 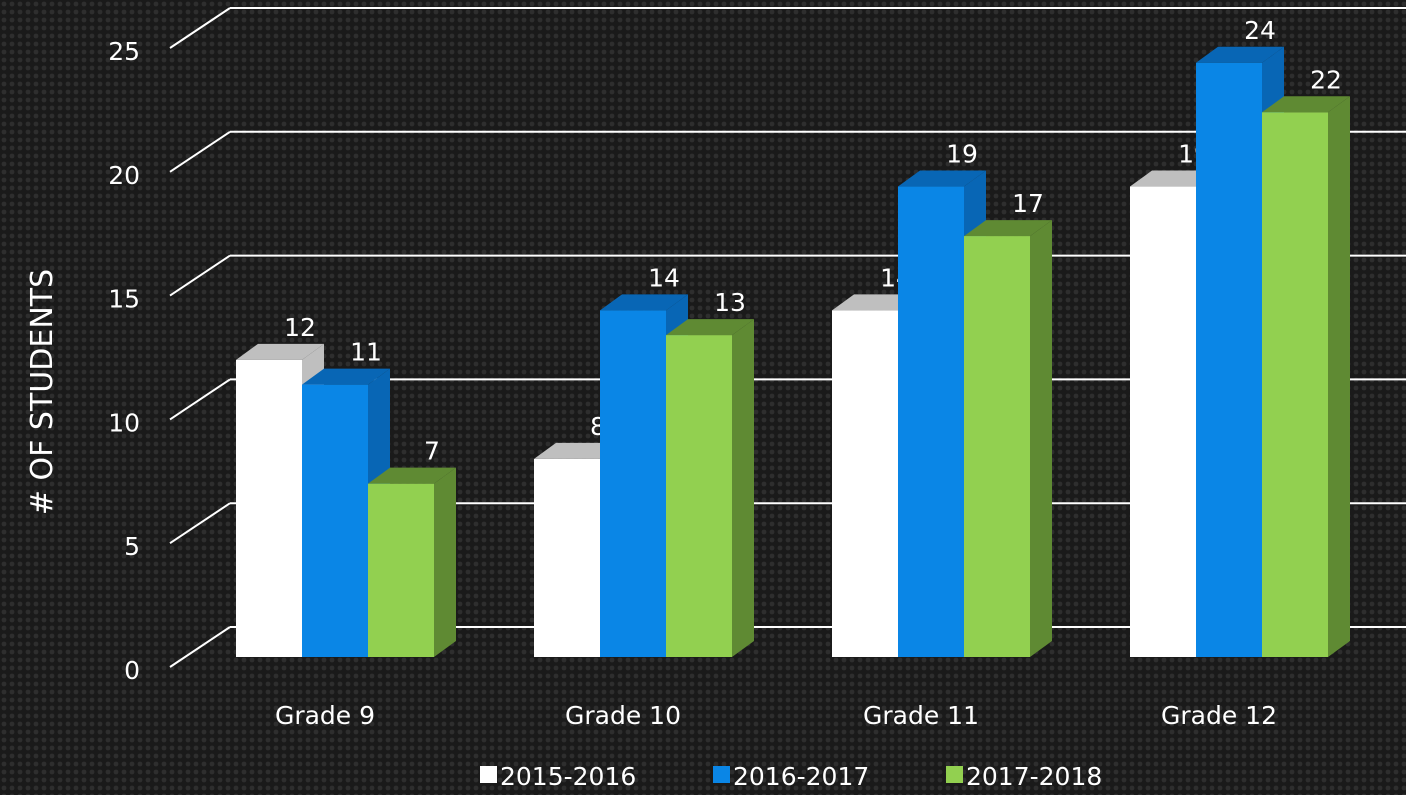 What do you see at coordinates (568, 776) in the screenshot?
I see `legend-label: 2015-2016` at bounding box center [568, 776].